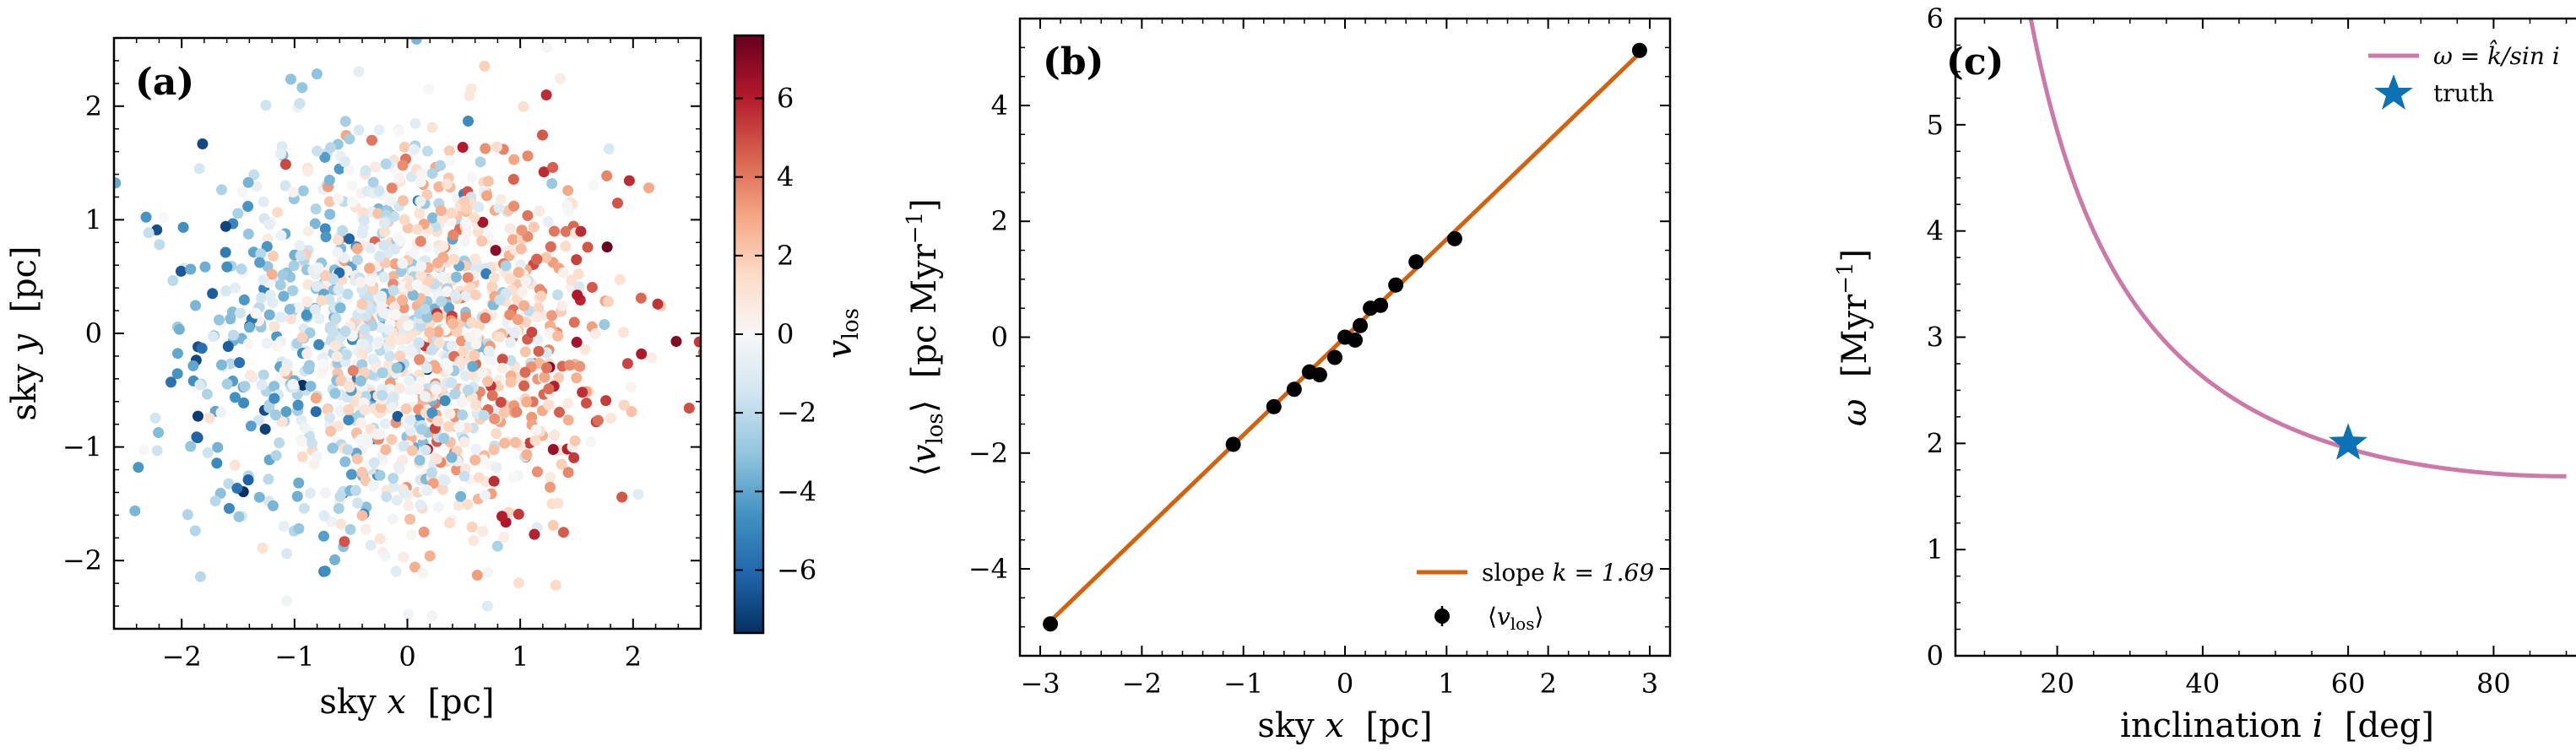  Describe the element at coordinates (182, 657) in the screenshot. I see `panel-a-xtick-label: −2` at that location.